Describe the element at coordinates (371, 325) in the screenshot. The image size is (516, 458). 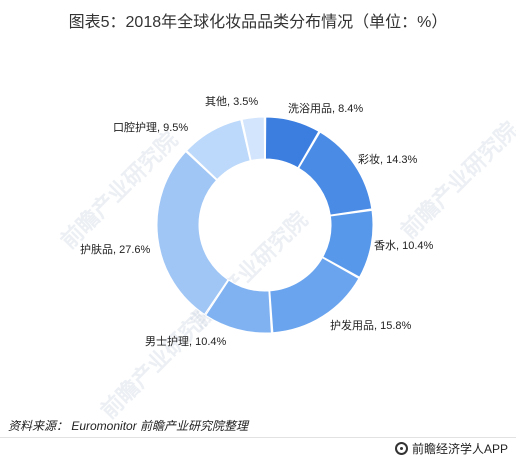
I see `slice-label-4: 护发用品, 15.8%` at that location.